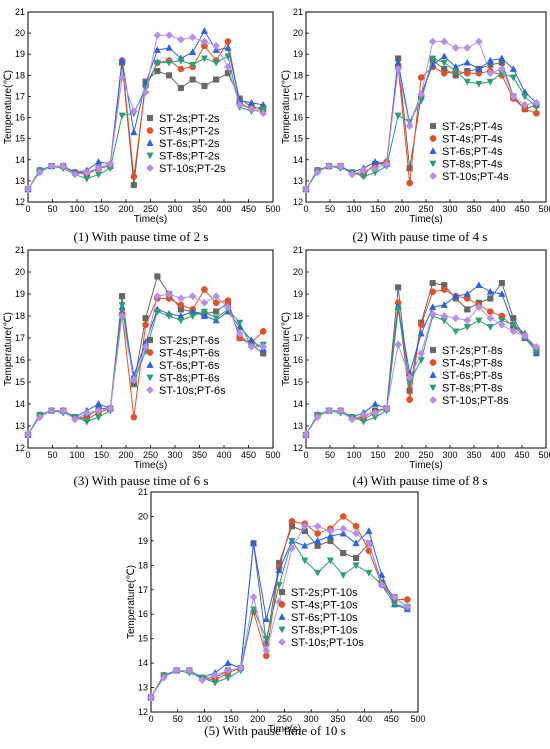 The width and height of the screenshot is (550, 749). What do you see at coordinates (521, 455) in the screenshot?
I see `x-tick-label: 450` at bounding box center [521, 455].